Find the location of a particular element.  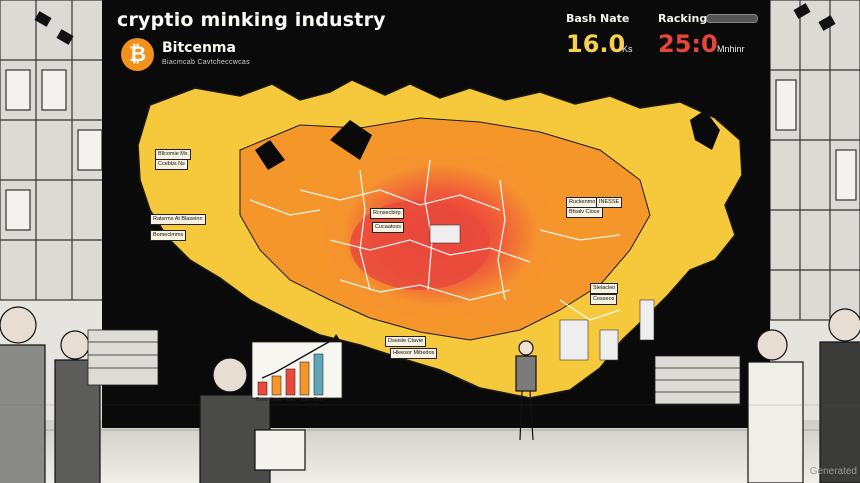

map-label: Hleesor Mibedos is located at coordinates (414, 353).